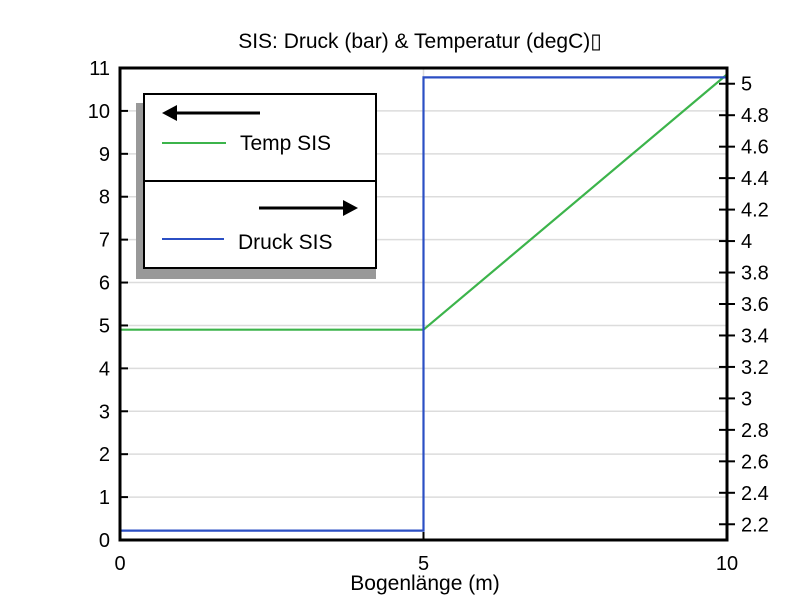 This screenshot has height=600, width=800. I want to click on x-axis-title: Bogenlänge (m), so click(424, 583).